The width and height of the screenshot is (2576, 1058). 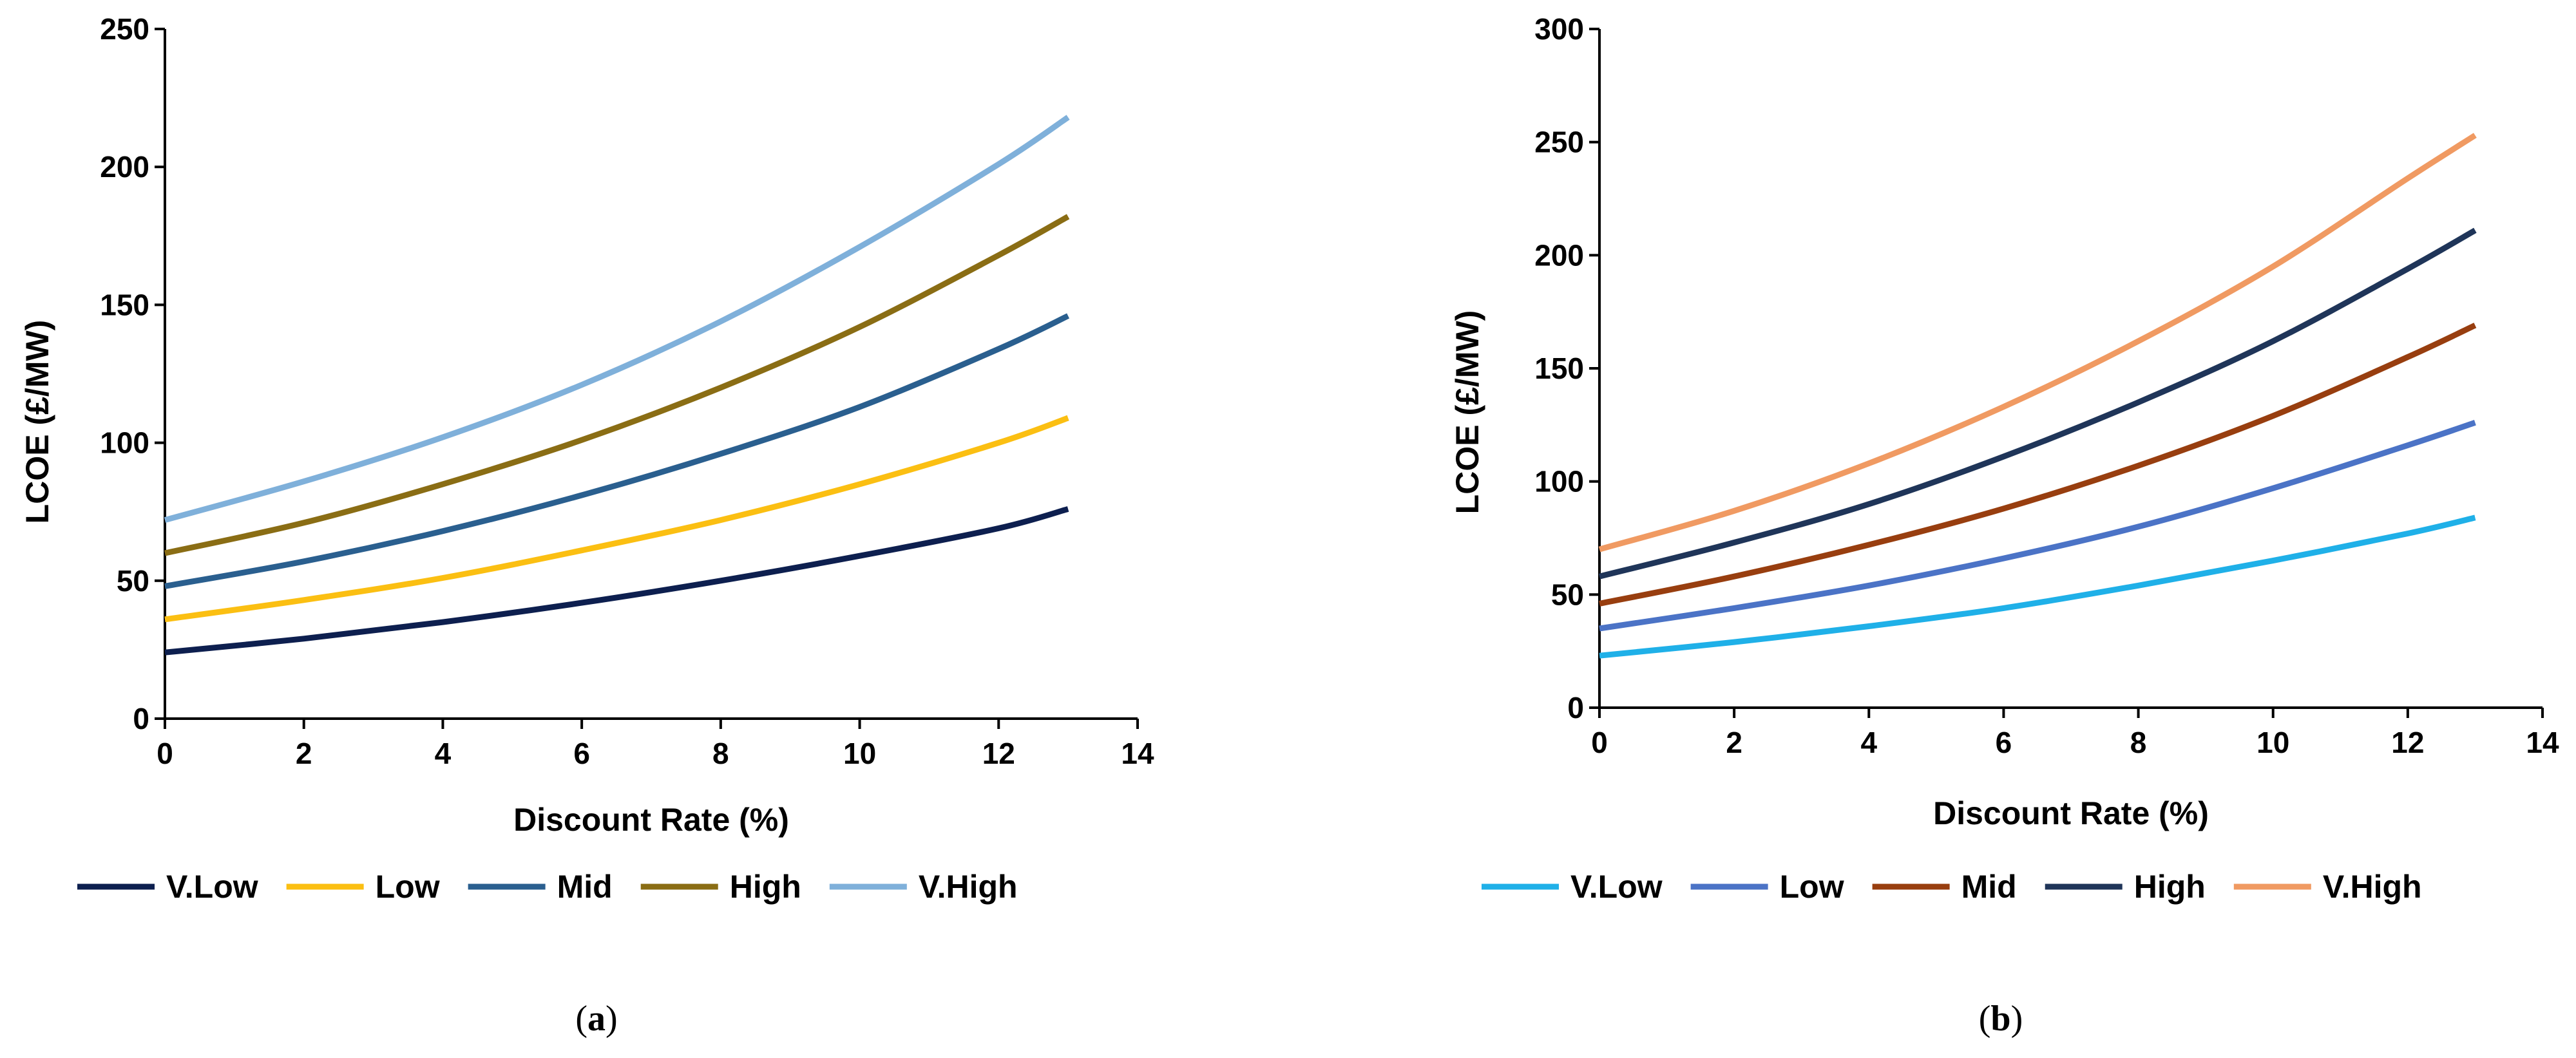 I want to click on x-tick-label-a: 8, so click(x=720, y=754).